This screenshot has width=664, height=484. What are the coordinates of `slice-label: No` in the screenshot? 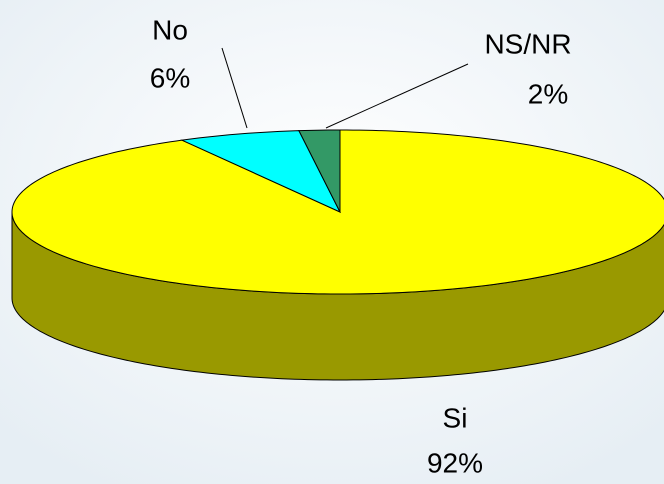 It's located at (170, 29).